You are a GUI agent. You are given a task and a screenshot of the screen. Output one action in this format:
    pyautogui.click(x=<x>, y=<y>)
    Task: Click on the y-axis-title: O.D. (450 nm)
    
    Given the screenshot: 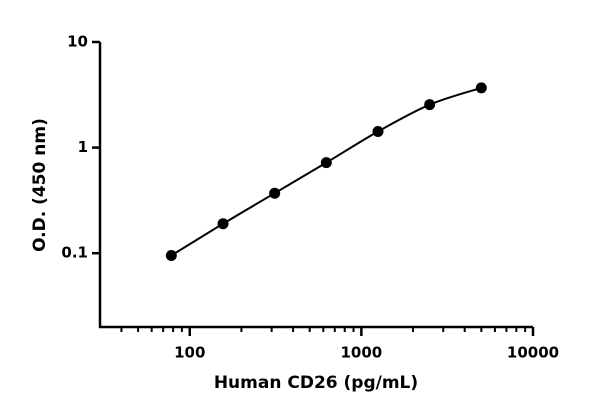 What is the action you would take?
    pyautogui.click(x=40, y=185)
    